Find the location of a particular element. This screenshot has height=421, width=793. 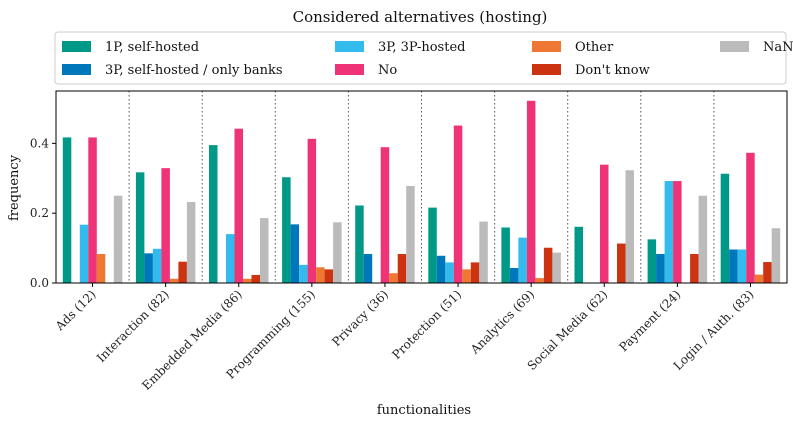

legend-label: 1P, self-hosted is located at coordinates (152, 47).